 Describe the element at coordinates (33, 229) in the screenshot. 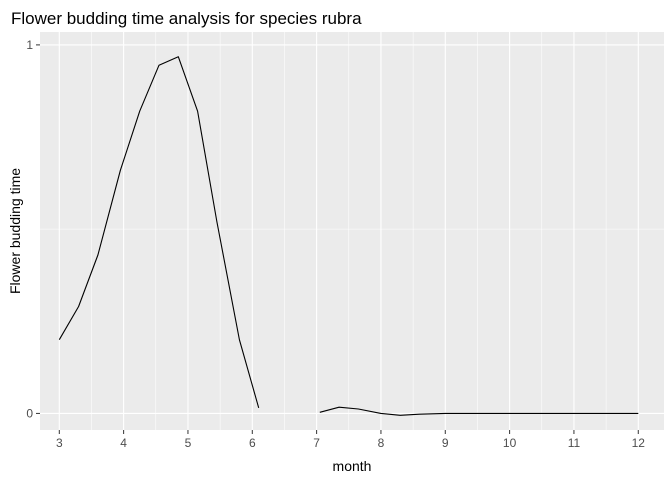

I see `y-axis: 01` at that location.